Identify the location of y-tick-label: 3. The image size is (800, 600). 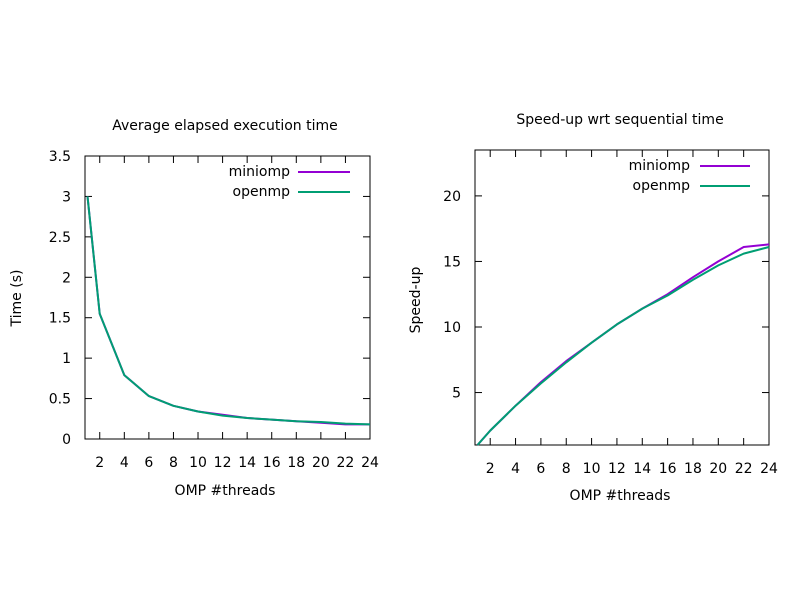
(66, 197).